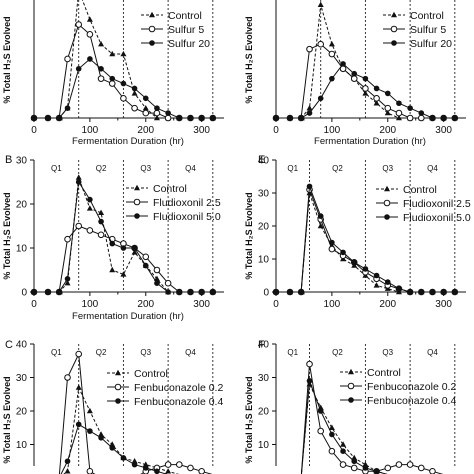  Describe the element at coordinates (261, 345) in the screenshot. I see `panel-letter: F` at that location.